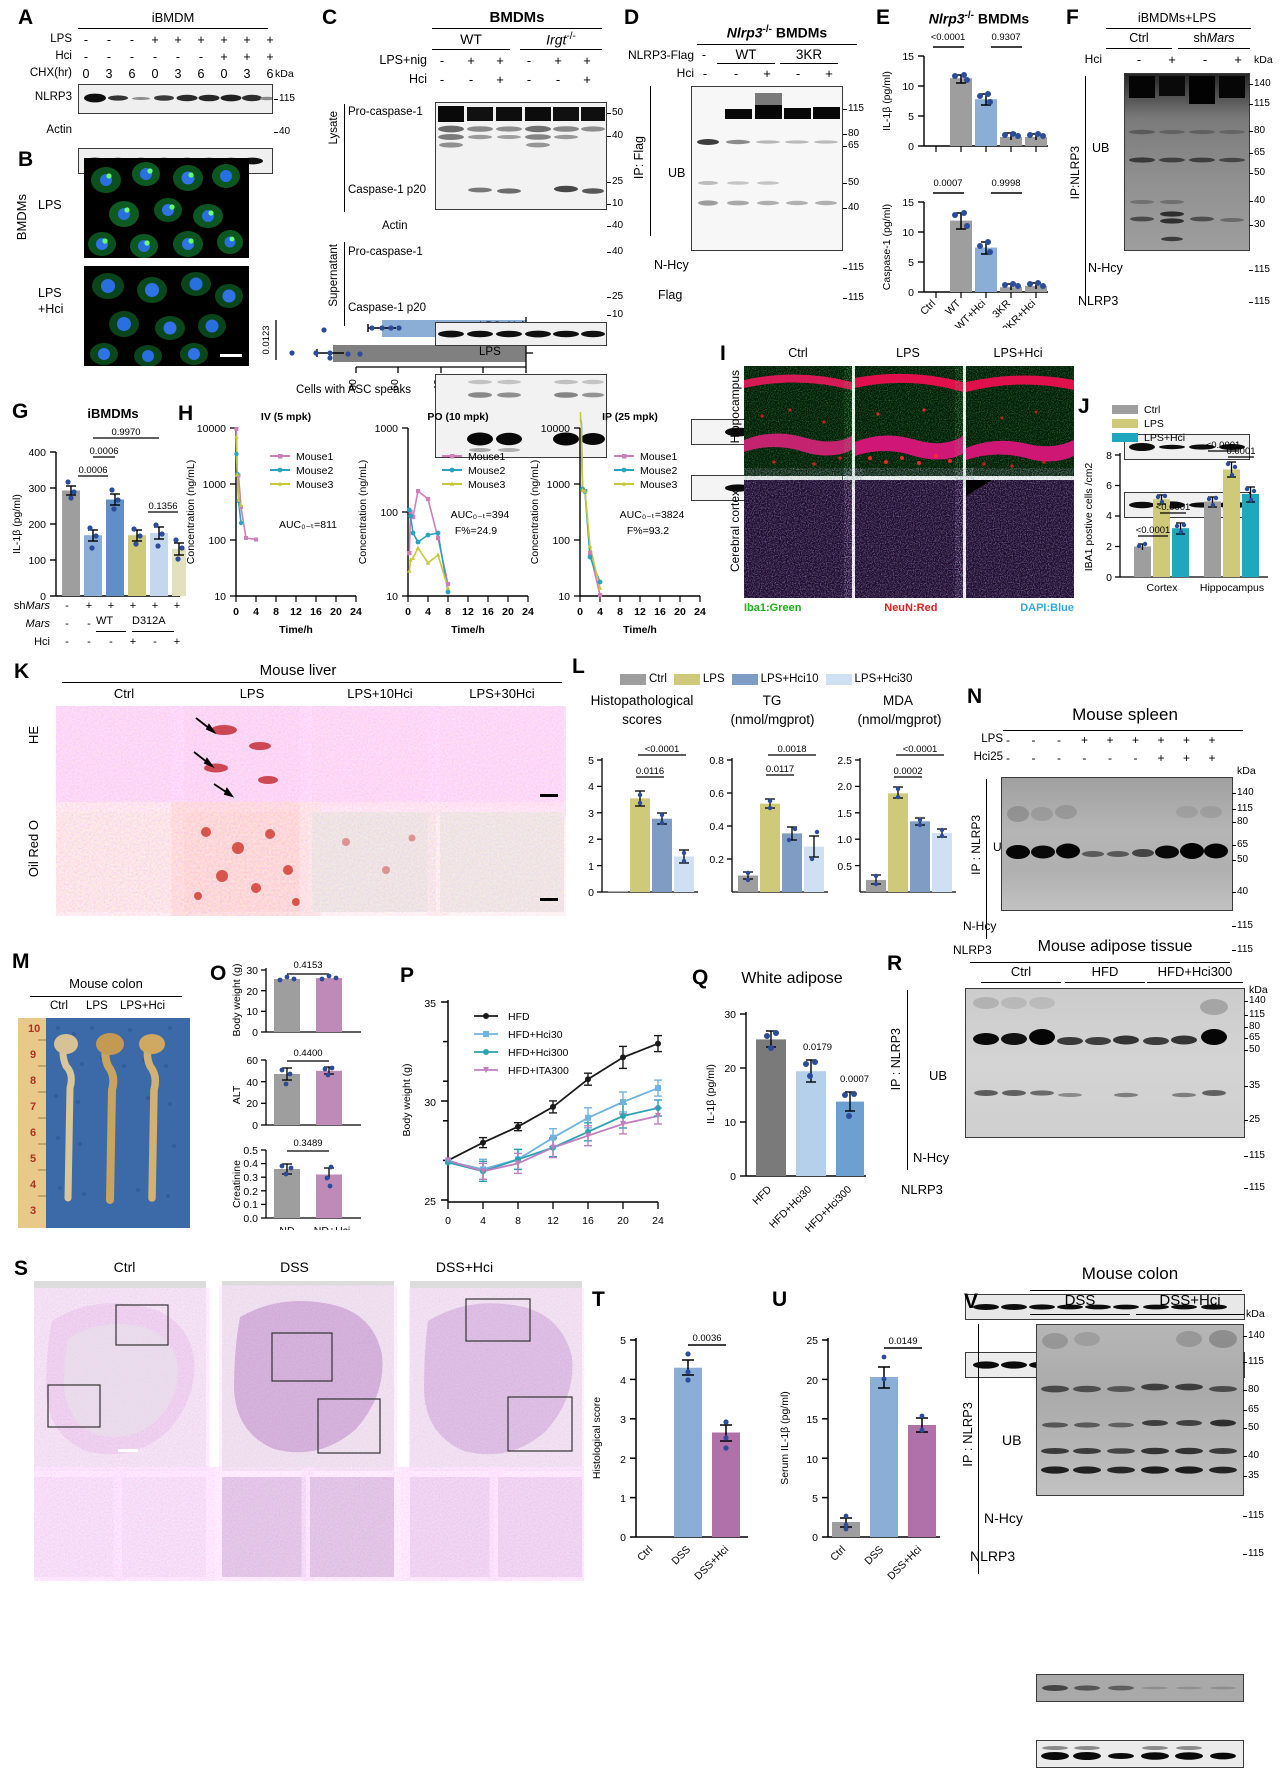 Image resolution: width=1280 pixels, height=1768 pixels. Describe the element at coordinates (1240, 451) in the screenshot. I see `svg-text: 0.0001` at that location.